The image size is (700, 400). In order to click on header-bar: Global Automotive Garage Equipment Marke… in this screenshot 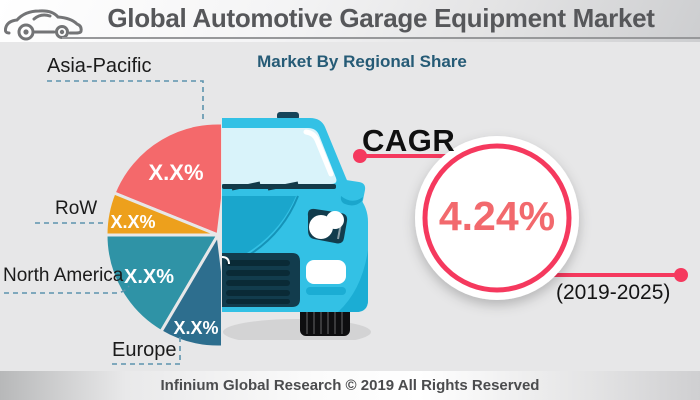, I will do `click(350, 21)`.